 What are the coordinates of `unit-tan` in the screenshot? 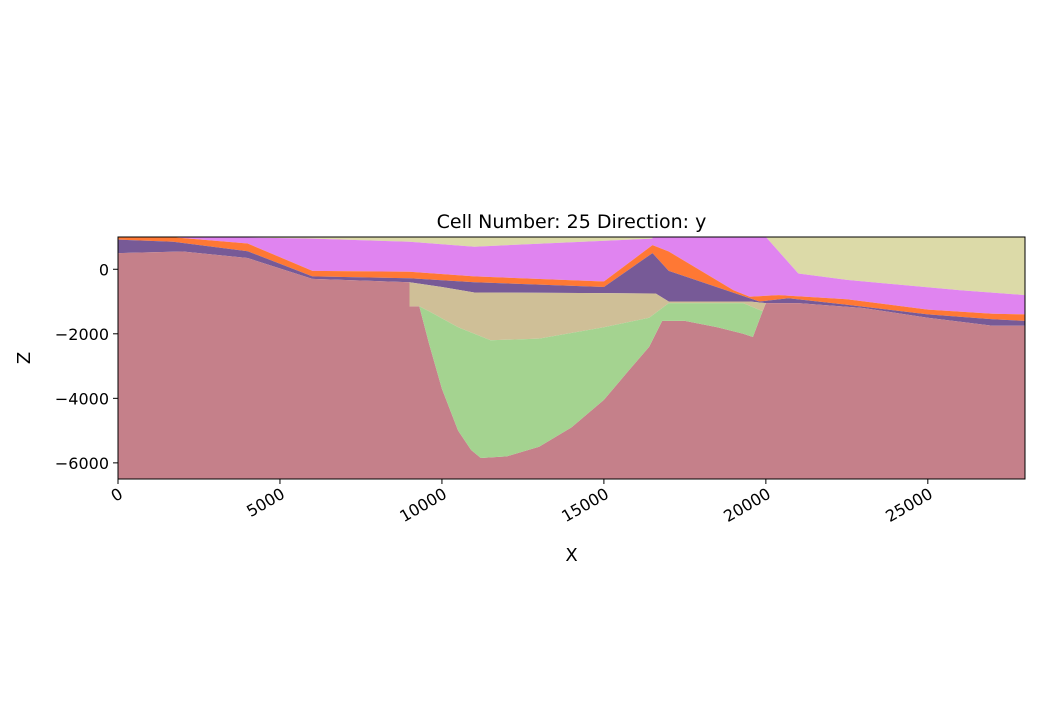 It's located at (587, 311).